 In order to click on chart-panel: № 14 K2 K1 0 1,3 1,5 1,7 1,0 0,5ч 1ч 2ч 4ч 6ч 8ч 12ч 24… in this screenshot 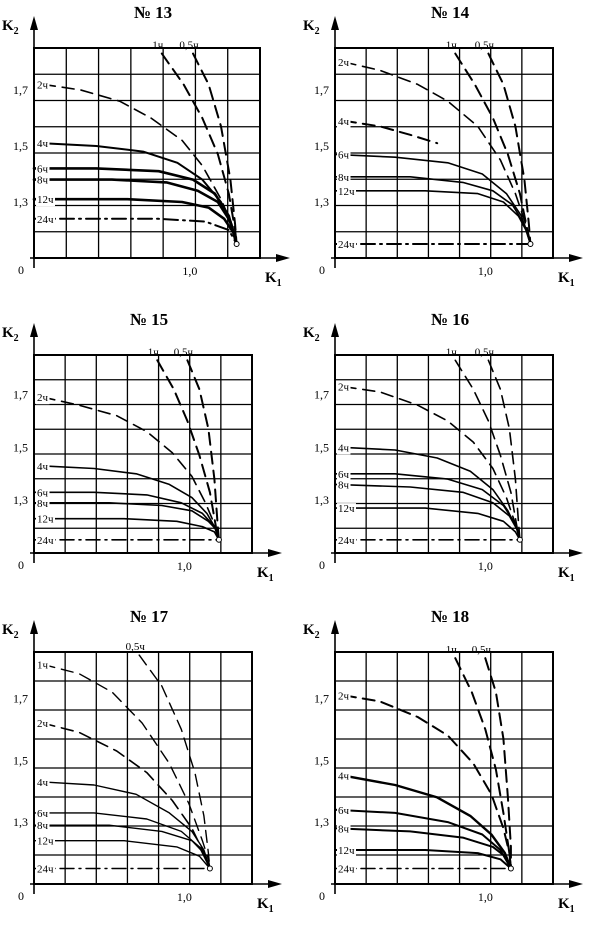, I will do `click(443, 146)`.